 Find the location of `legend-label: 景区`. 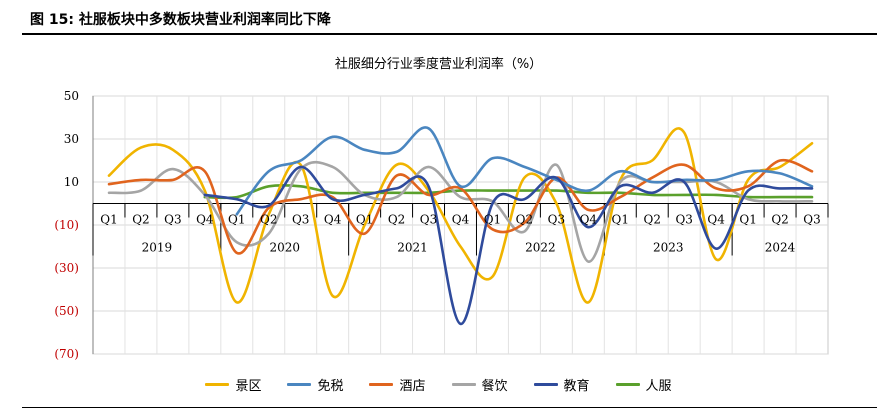

legend-label: 景区 is located at coordinates (248, 386).